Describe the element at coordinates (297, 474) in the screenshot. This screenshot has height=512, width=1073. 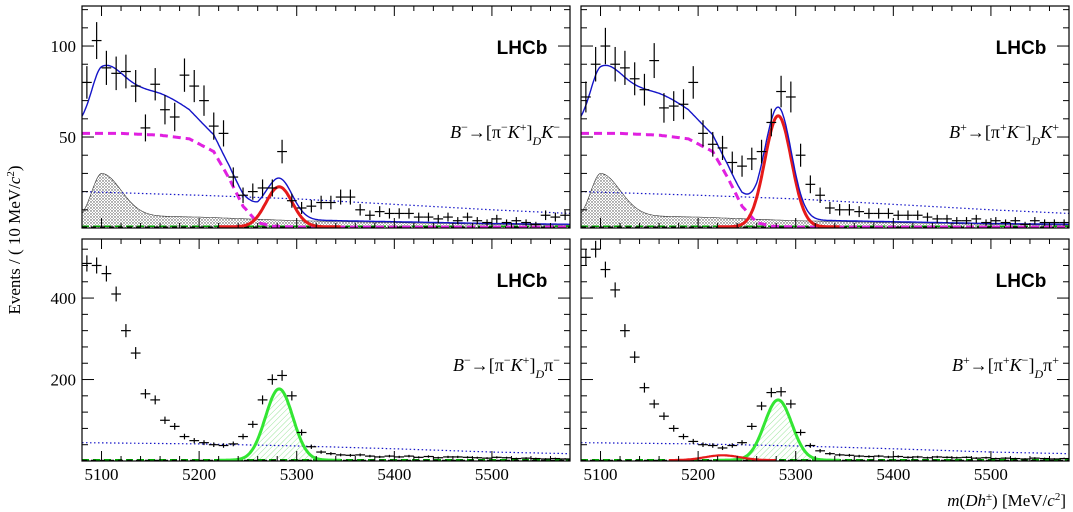
I see `x-tick-label: 5300` at that location.